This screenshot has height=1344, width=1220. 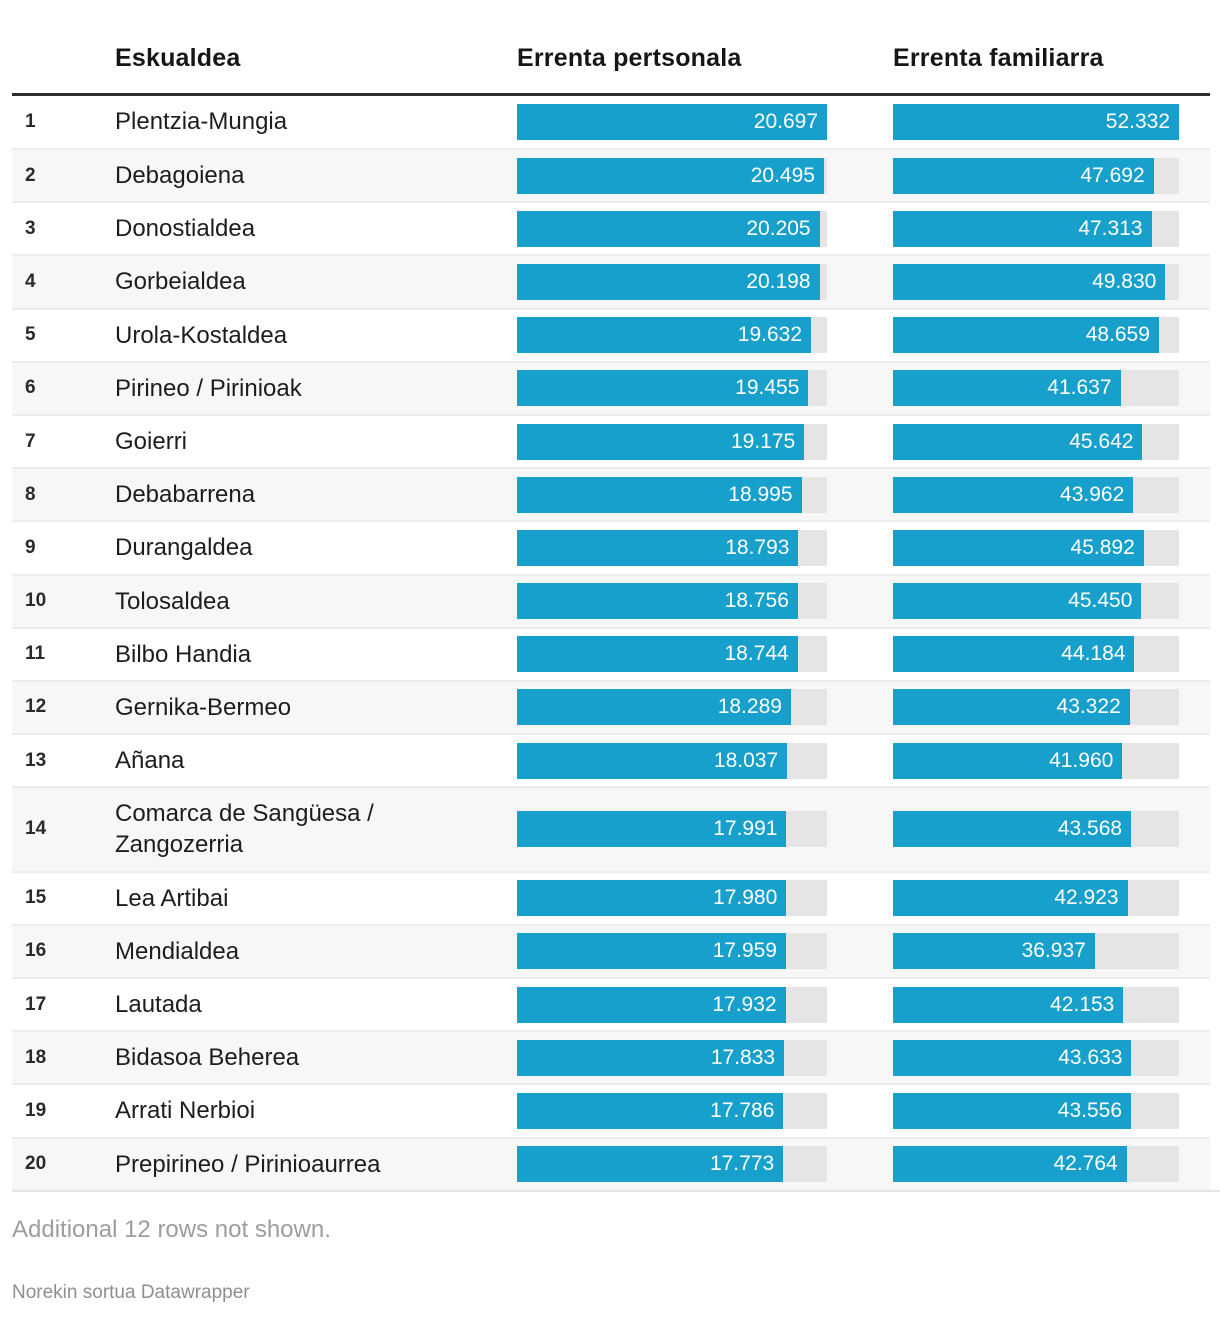 What do you see at coordinates (778, 228) in the screenshot?
I see `personal-value-label: 20.205` at bounding box center [778, 228].